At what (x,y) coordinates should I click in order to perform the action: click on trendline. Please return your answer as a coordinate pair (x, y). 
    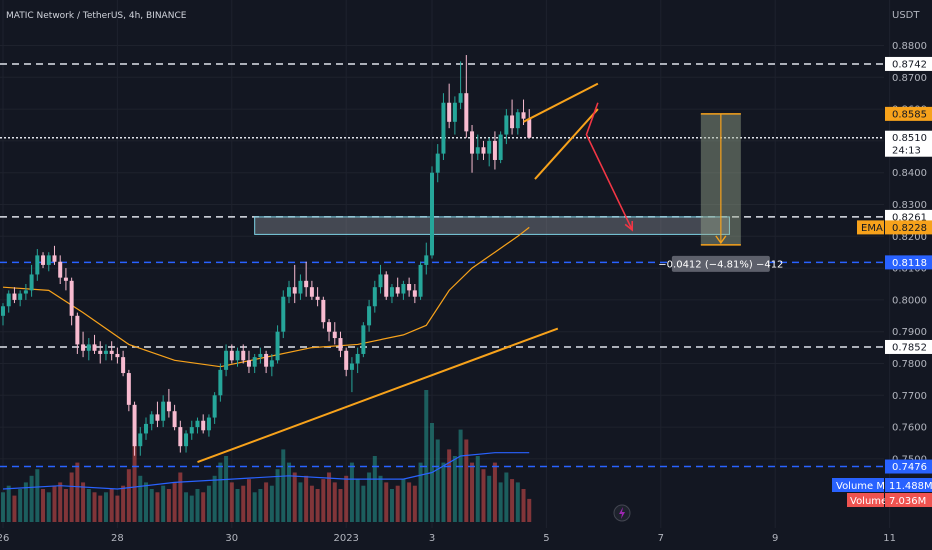
    Looking at the image, I should click on (378, 395).